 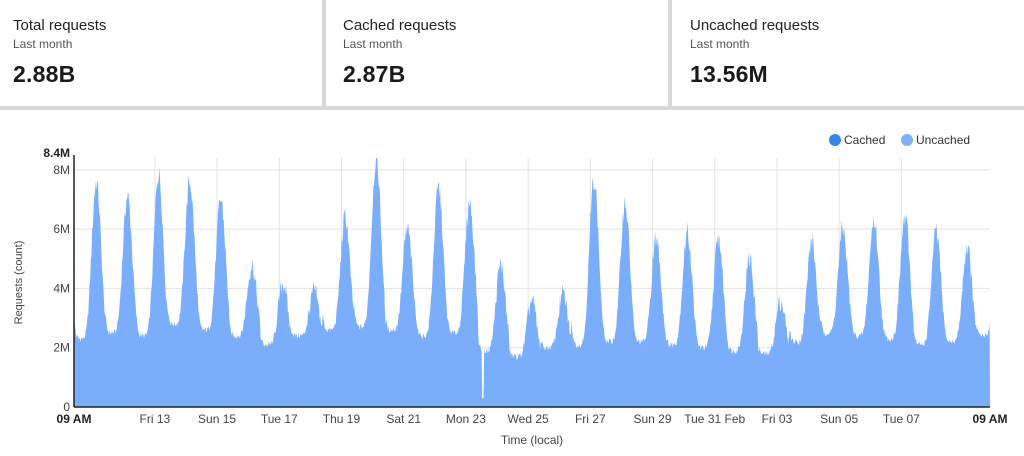 I want to click on x-tick-label: Fri 03, so click(x=777, y=419).